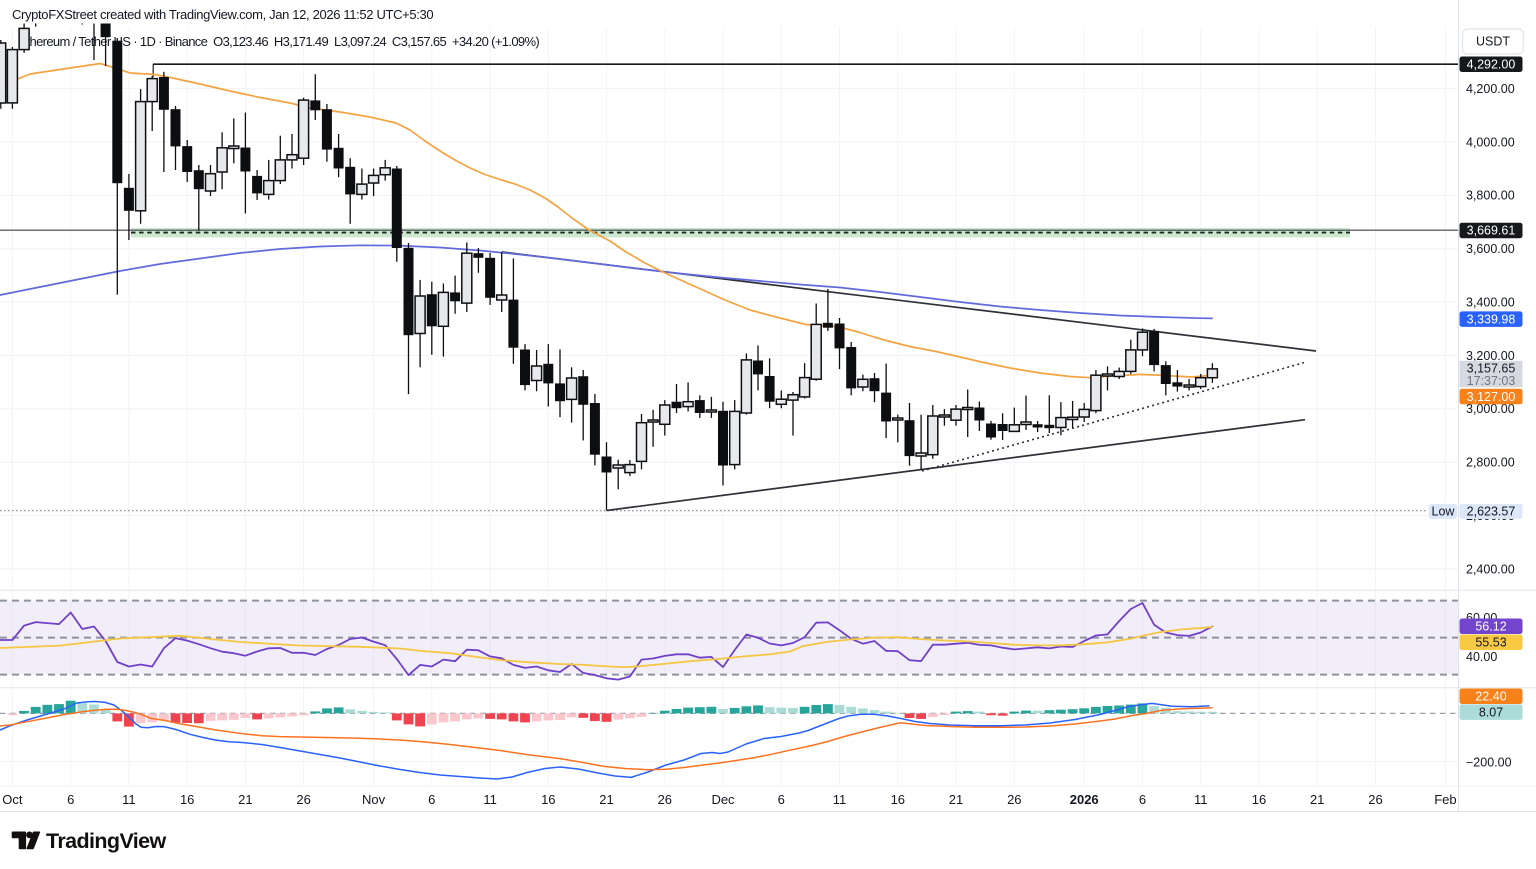 Image resolution: width=1536 pixels, height=869 pixels. Describe the element at coordinates (1491, 712) in the screenshot. I see `svg-text: 8.07` at that location.